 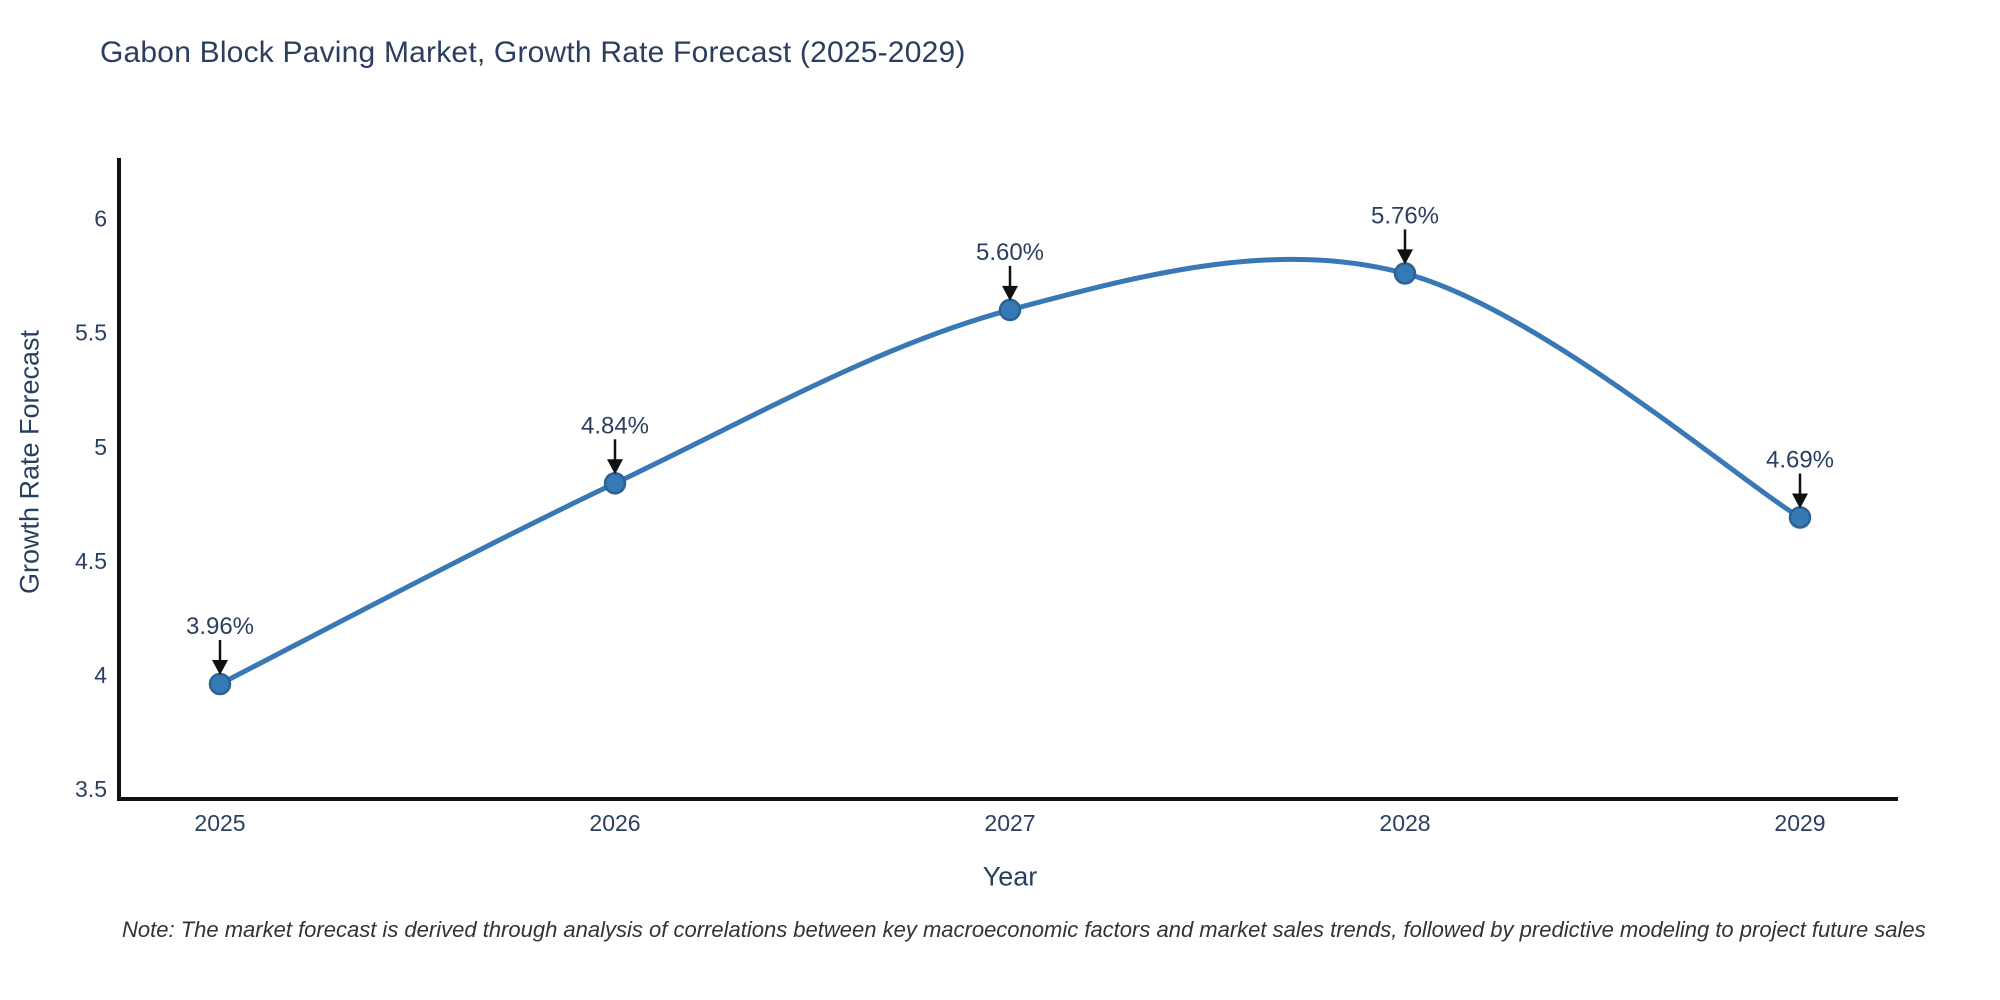 What do you see at coordinates (100, 675) in the screenshot?
I see `y-tick-label: 4` at bounding box center [100, 675].